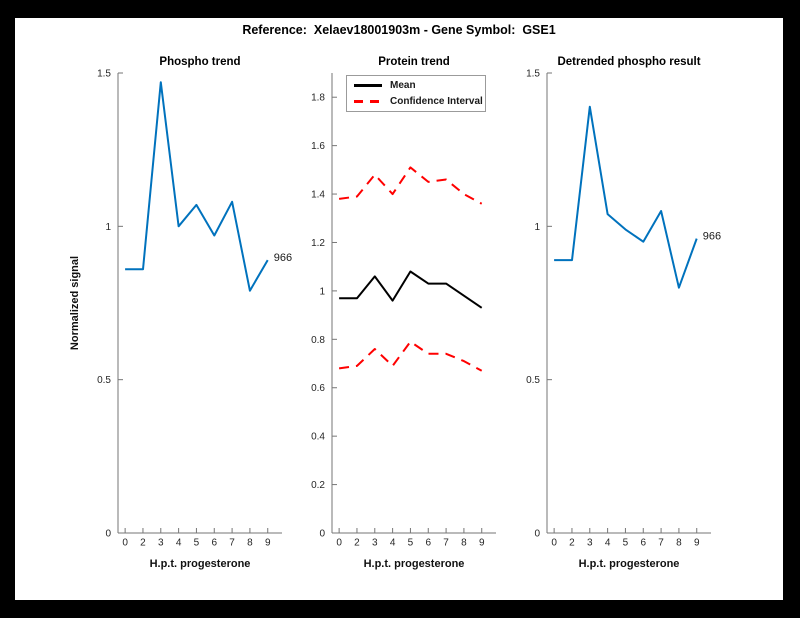 This screenshot has height=618, width=800. Describe the element at coordinates (410, 185) in the screenshot. I see `confidence-interval-upper-line` at that location.